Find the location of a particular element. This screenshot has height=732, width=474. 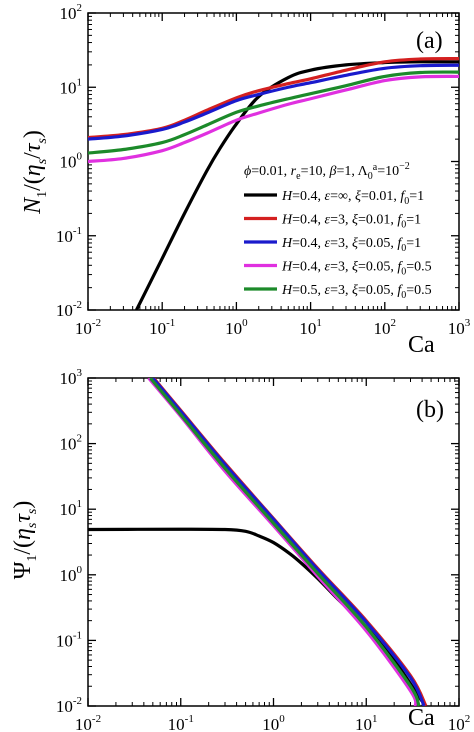

legend-entry: H=0.5, ε=3, ξ=0.05, f0=0.5 is located at coordinates (356, 292).